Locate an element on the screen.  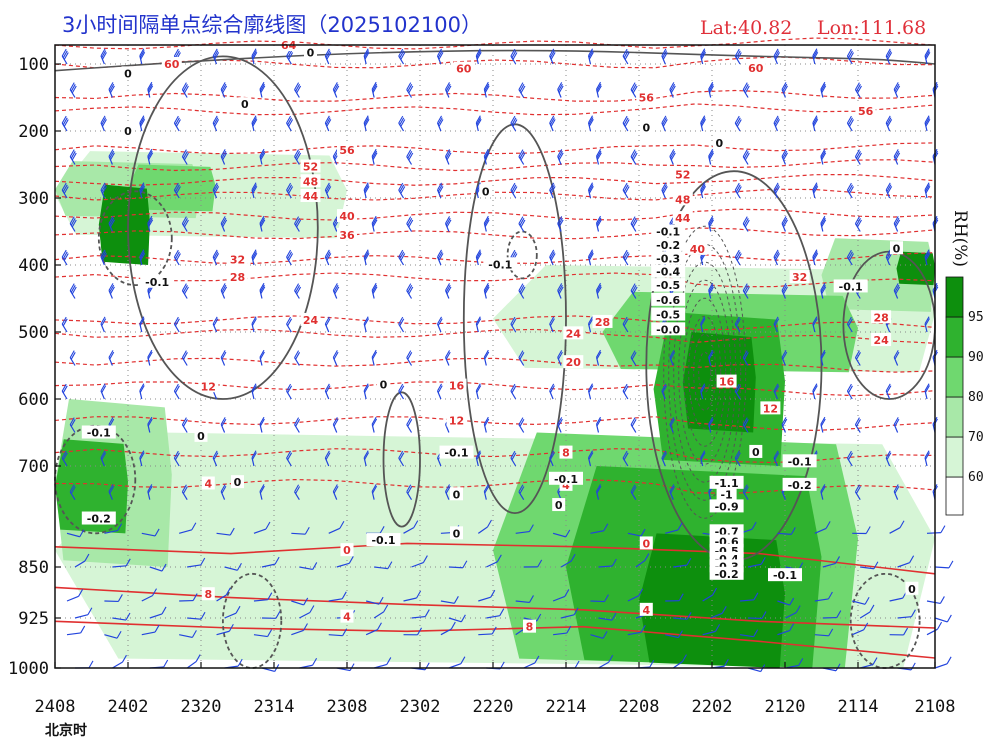
temp-label-17-bg is located at coordinates (799, 277).